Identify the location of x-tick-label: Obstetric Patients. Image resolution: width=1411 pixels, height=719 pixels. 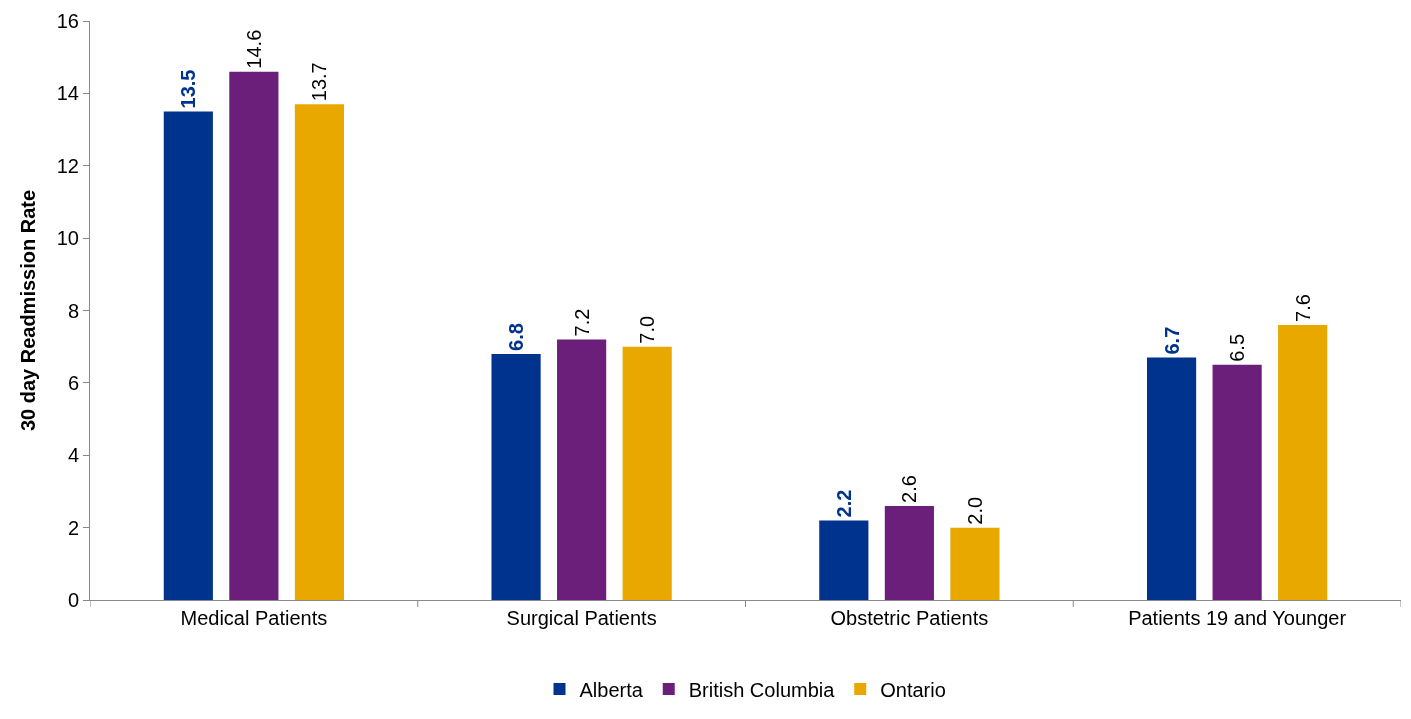
(909, 618).